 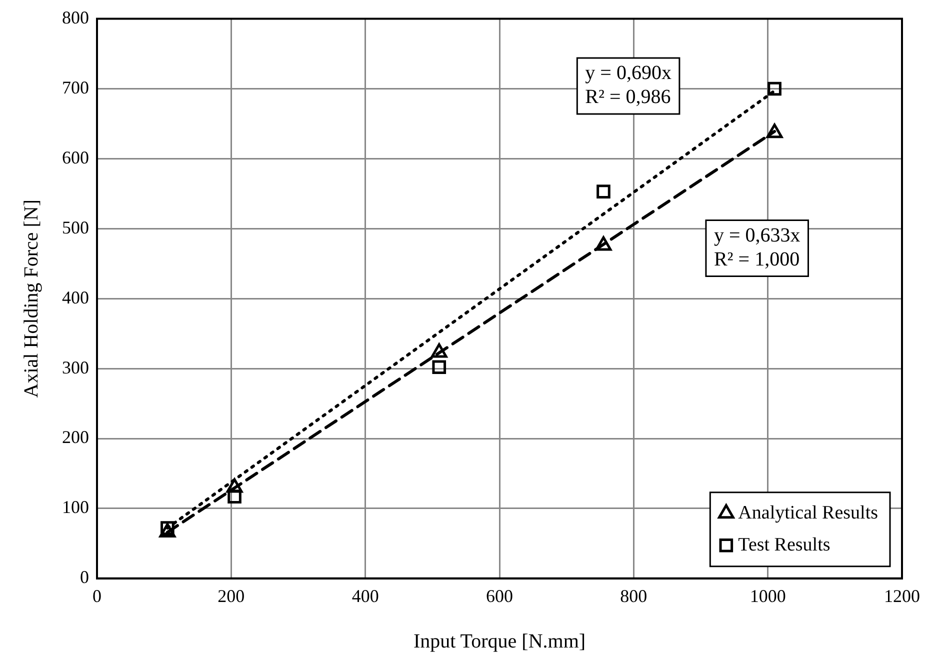 What do you see at coordinates (628, 85) in the screenshot?
I see `annotation: y = 0,690x R² = 0,986` at bounding box center [628, 85].